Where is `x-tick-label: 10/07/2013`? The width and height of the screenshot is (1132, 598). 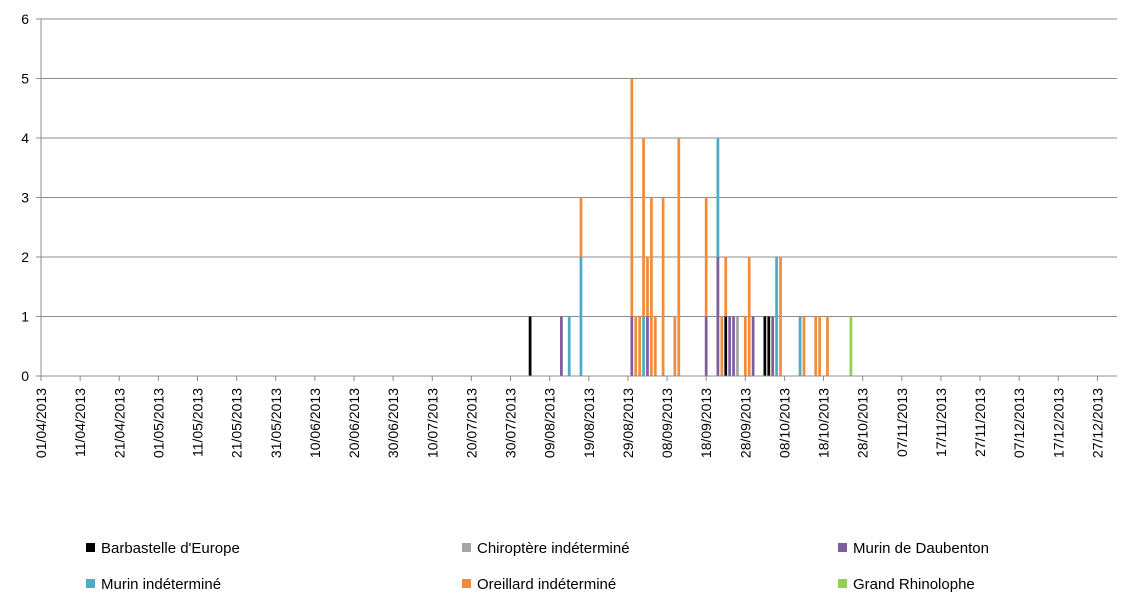
x-tick-label: 10/07/2013 is located at coordinates (432, 423).